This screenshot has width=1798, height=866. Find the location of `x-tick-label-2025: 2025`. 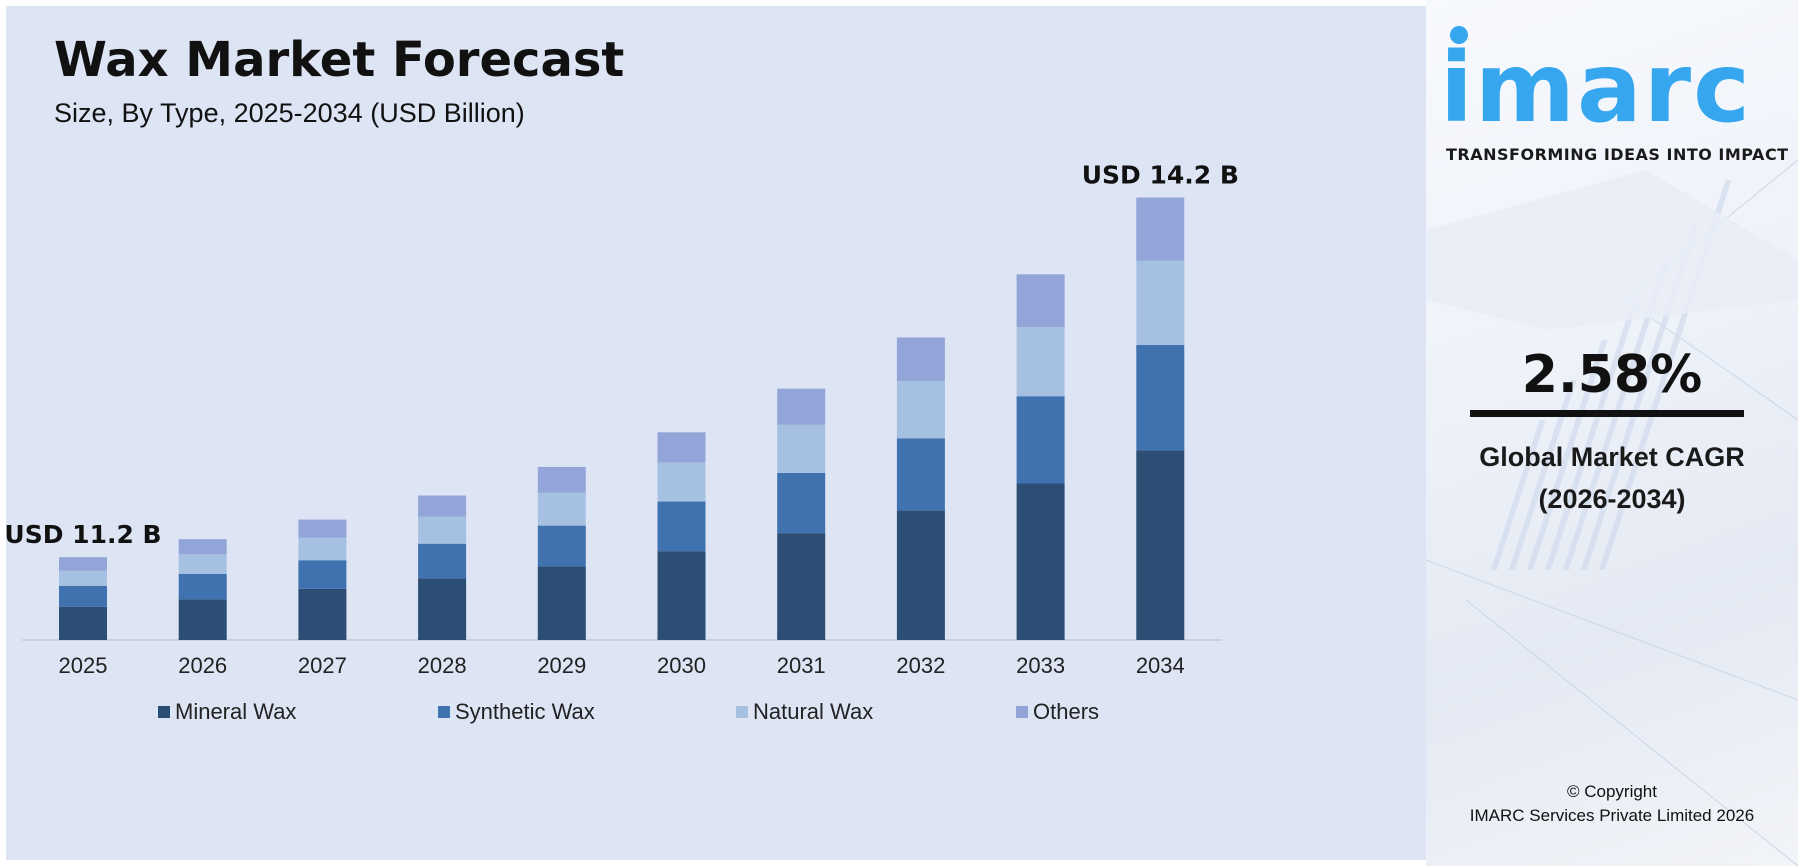

x-tick-label-2025: 2025 is located at coordinates (83, 665).